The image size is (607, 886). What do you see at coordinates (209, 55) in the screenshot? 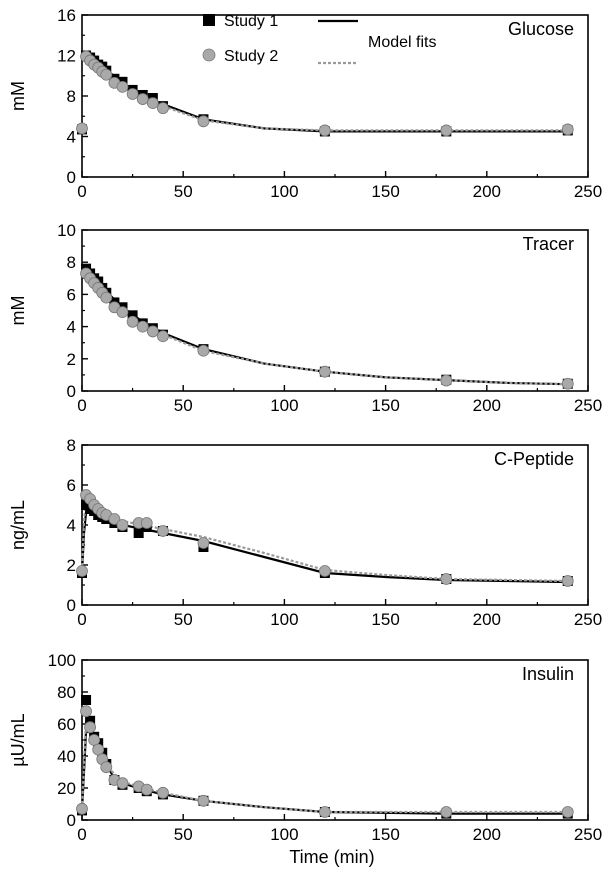
I see `legend-study2-marker` at bounding box center [209, 55].